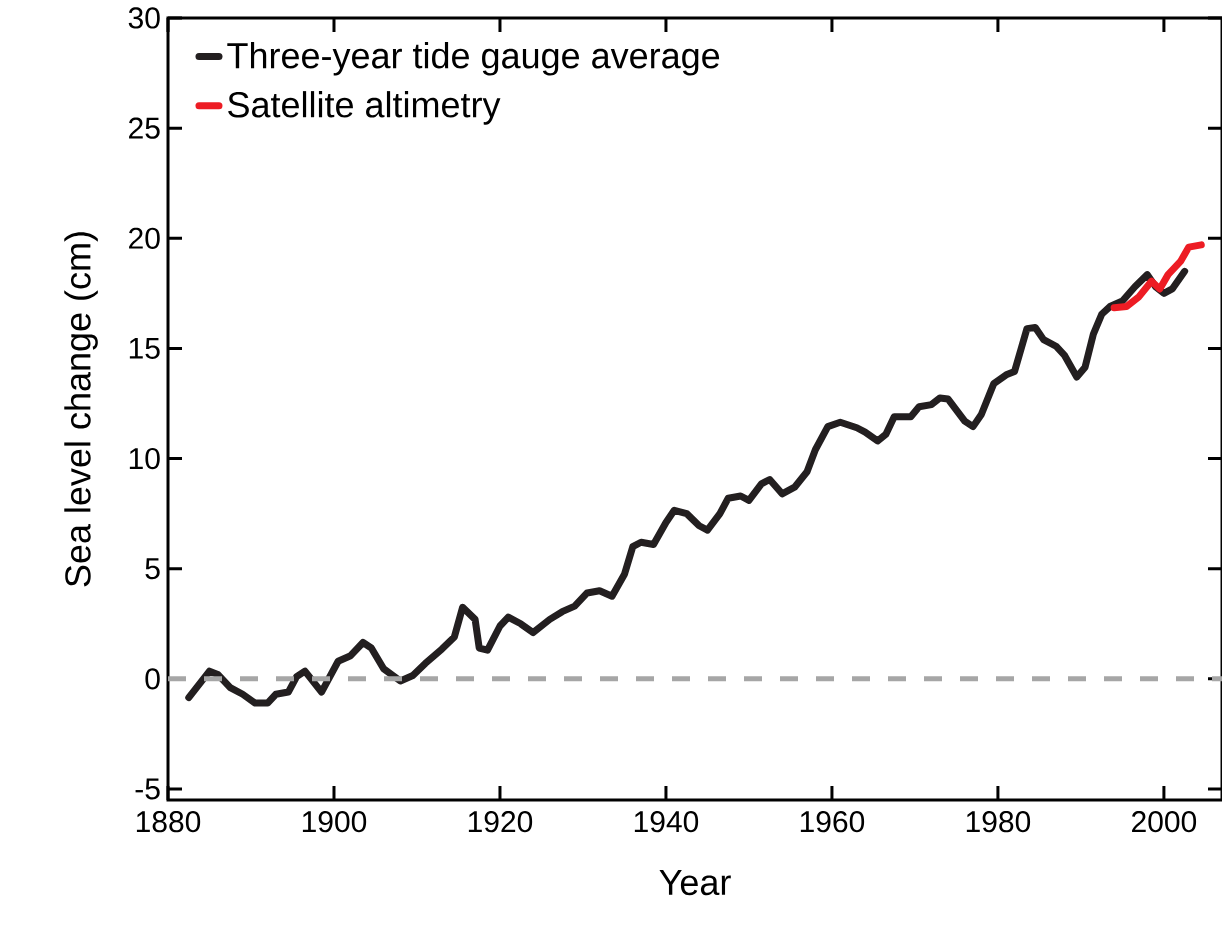  I want to click on x-tick-label: 2000, so click(1164, 822).